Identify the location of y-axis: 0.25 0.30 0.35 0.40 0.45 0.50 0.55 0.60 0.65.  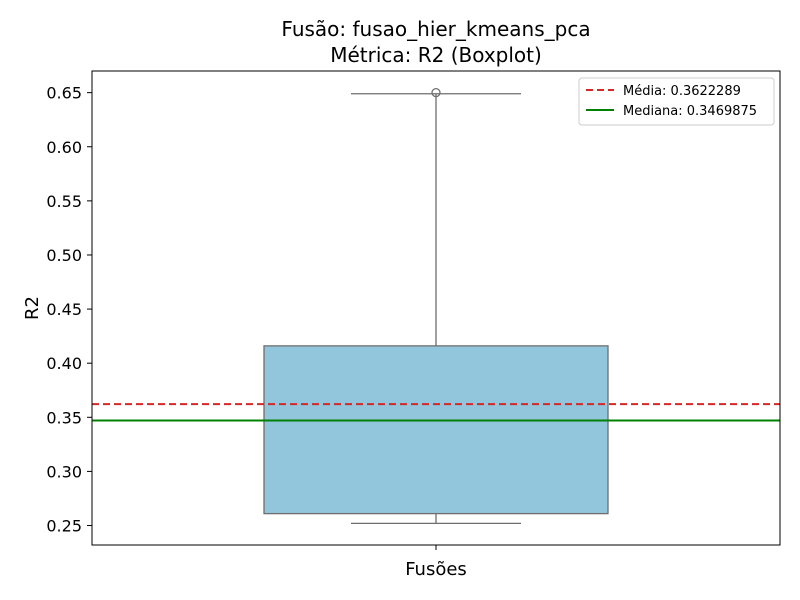
(69, 310).